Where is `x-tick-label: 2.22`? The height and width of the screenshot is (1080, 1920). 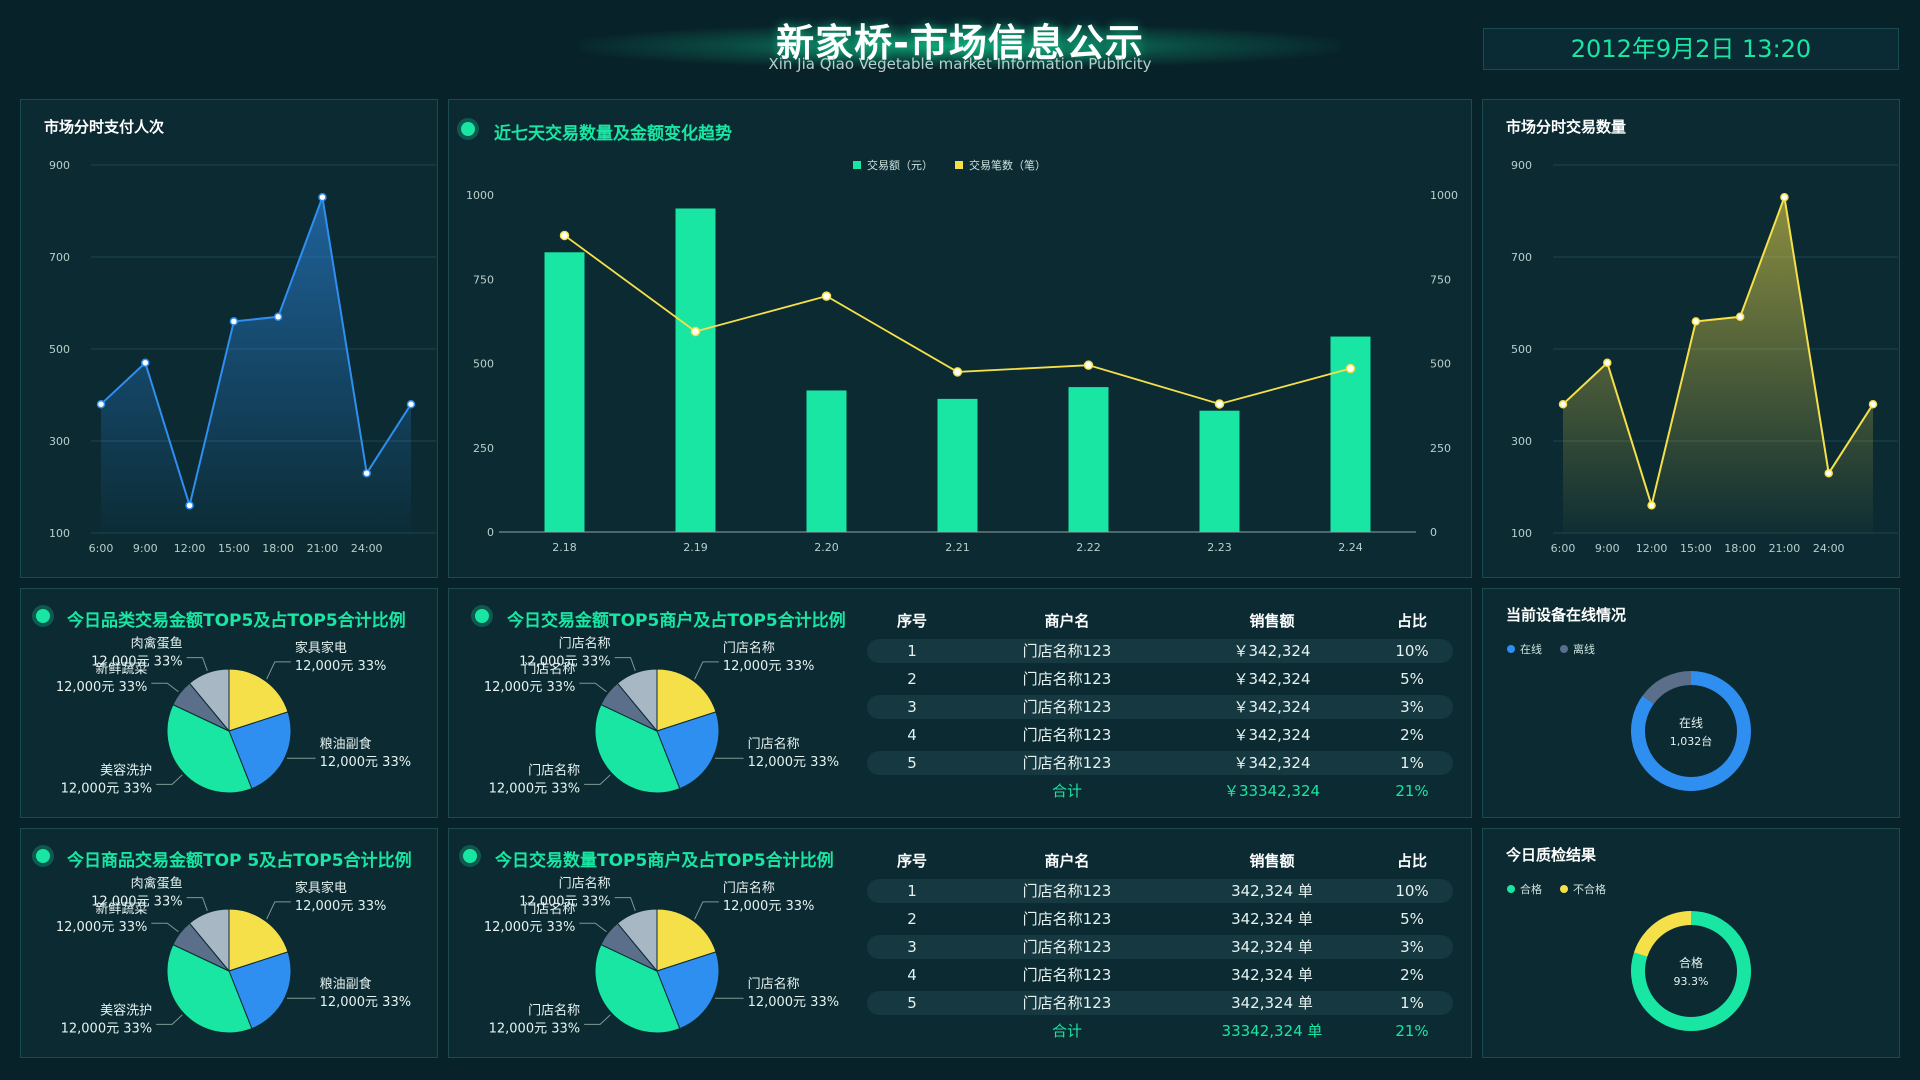
x-tick-label: 2.22 is located at coordinates (1088, 547).